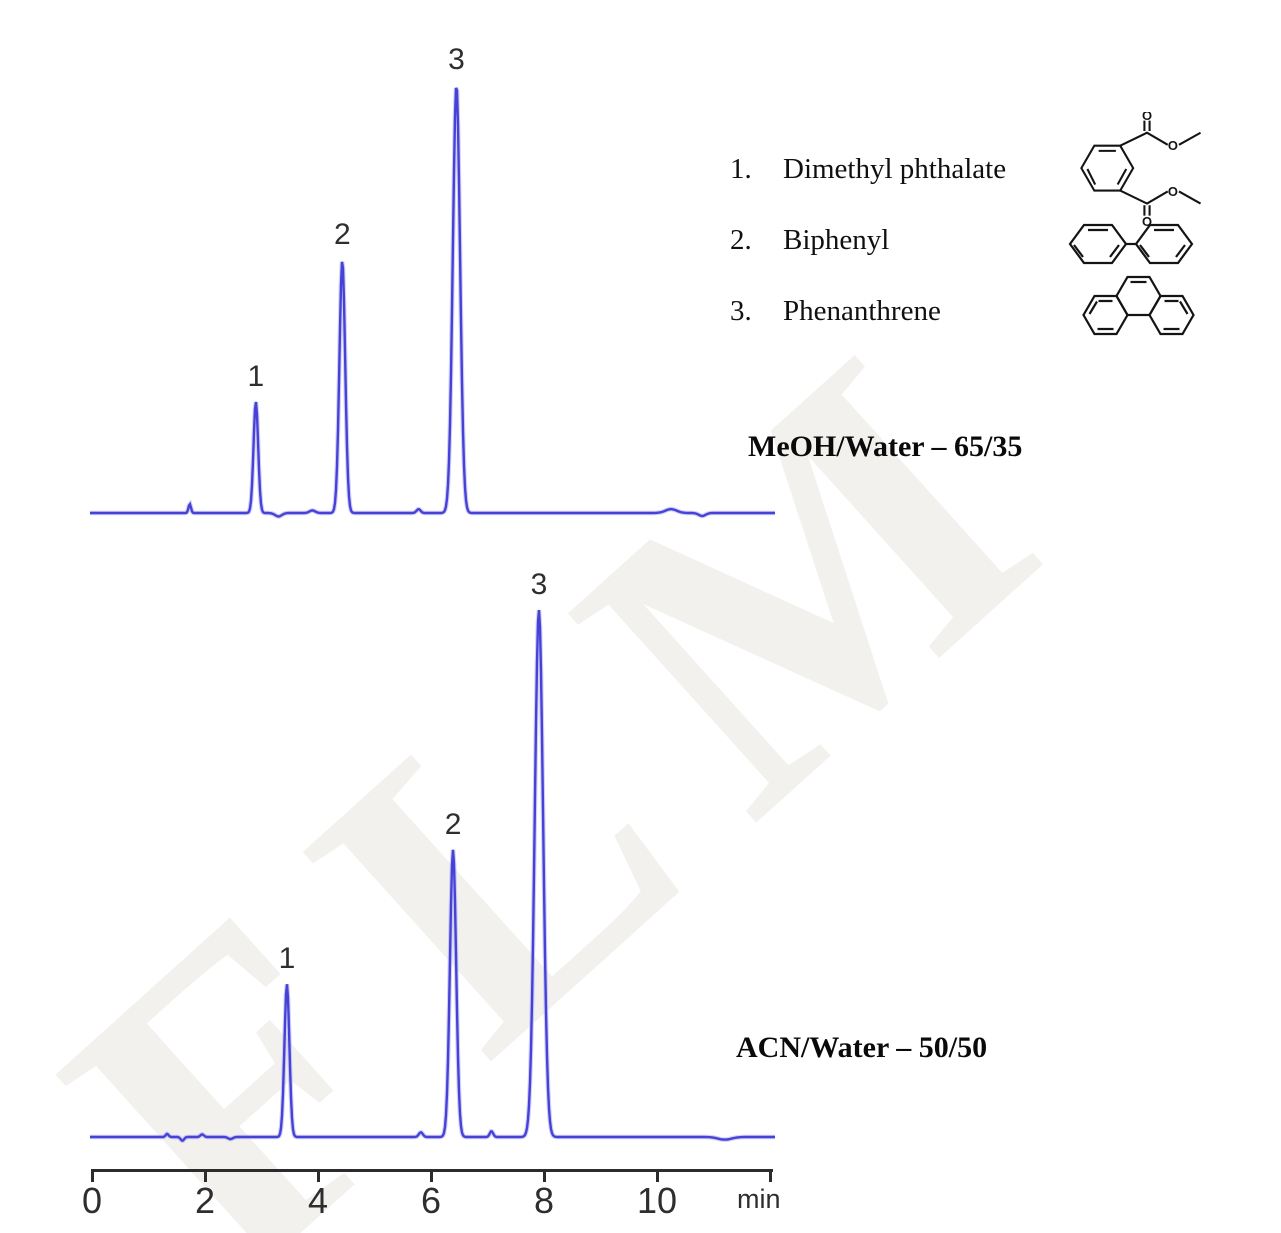 This screenshot has width=1281, height=1233. I want to click on legend-item-1: 1. Dimethyl phthalate, so click(868, 169).